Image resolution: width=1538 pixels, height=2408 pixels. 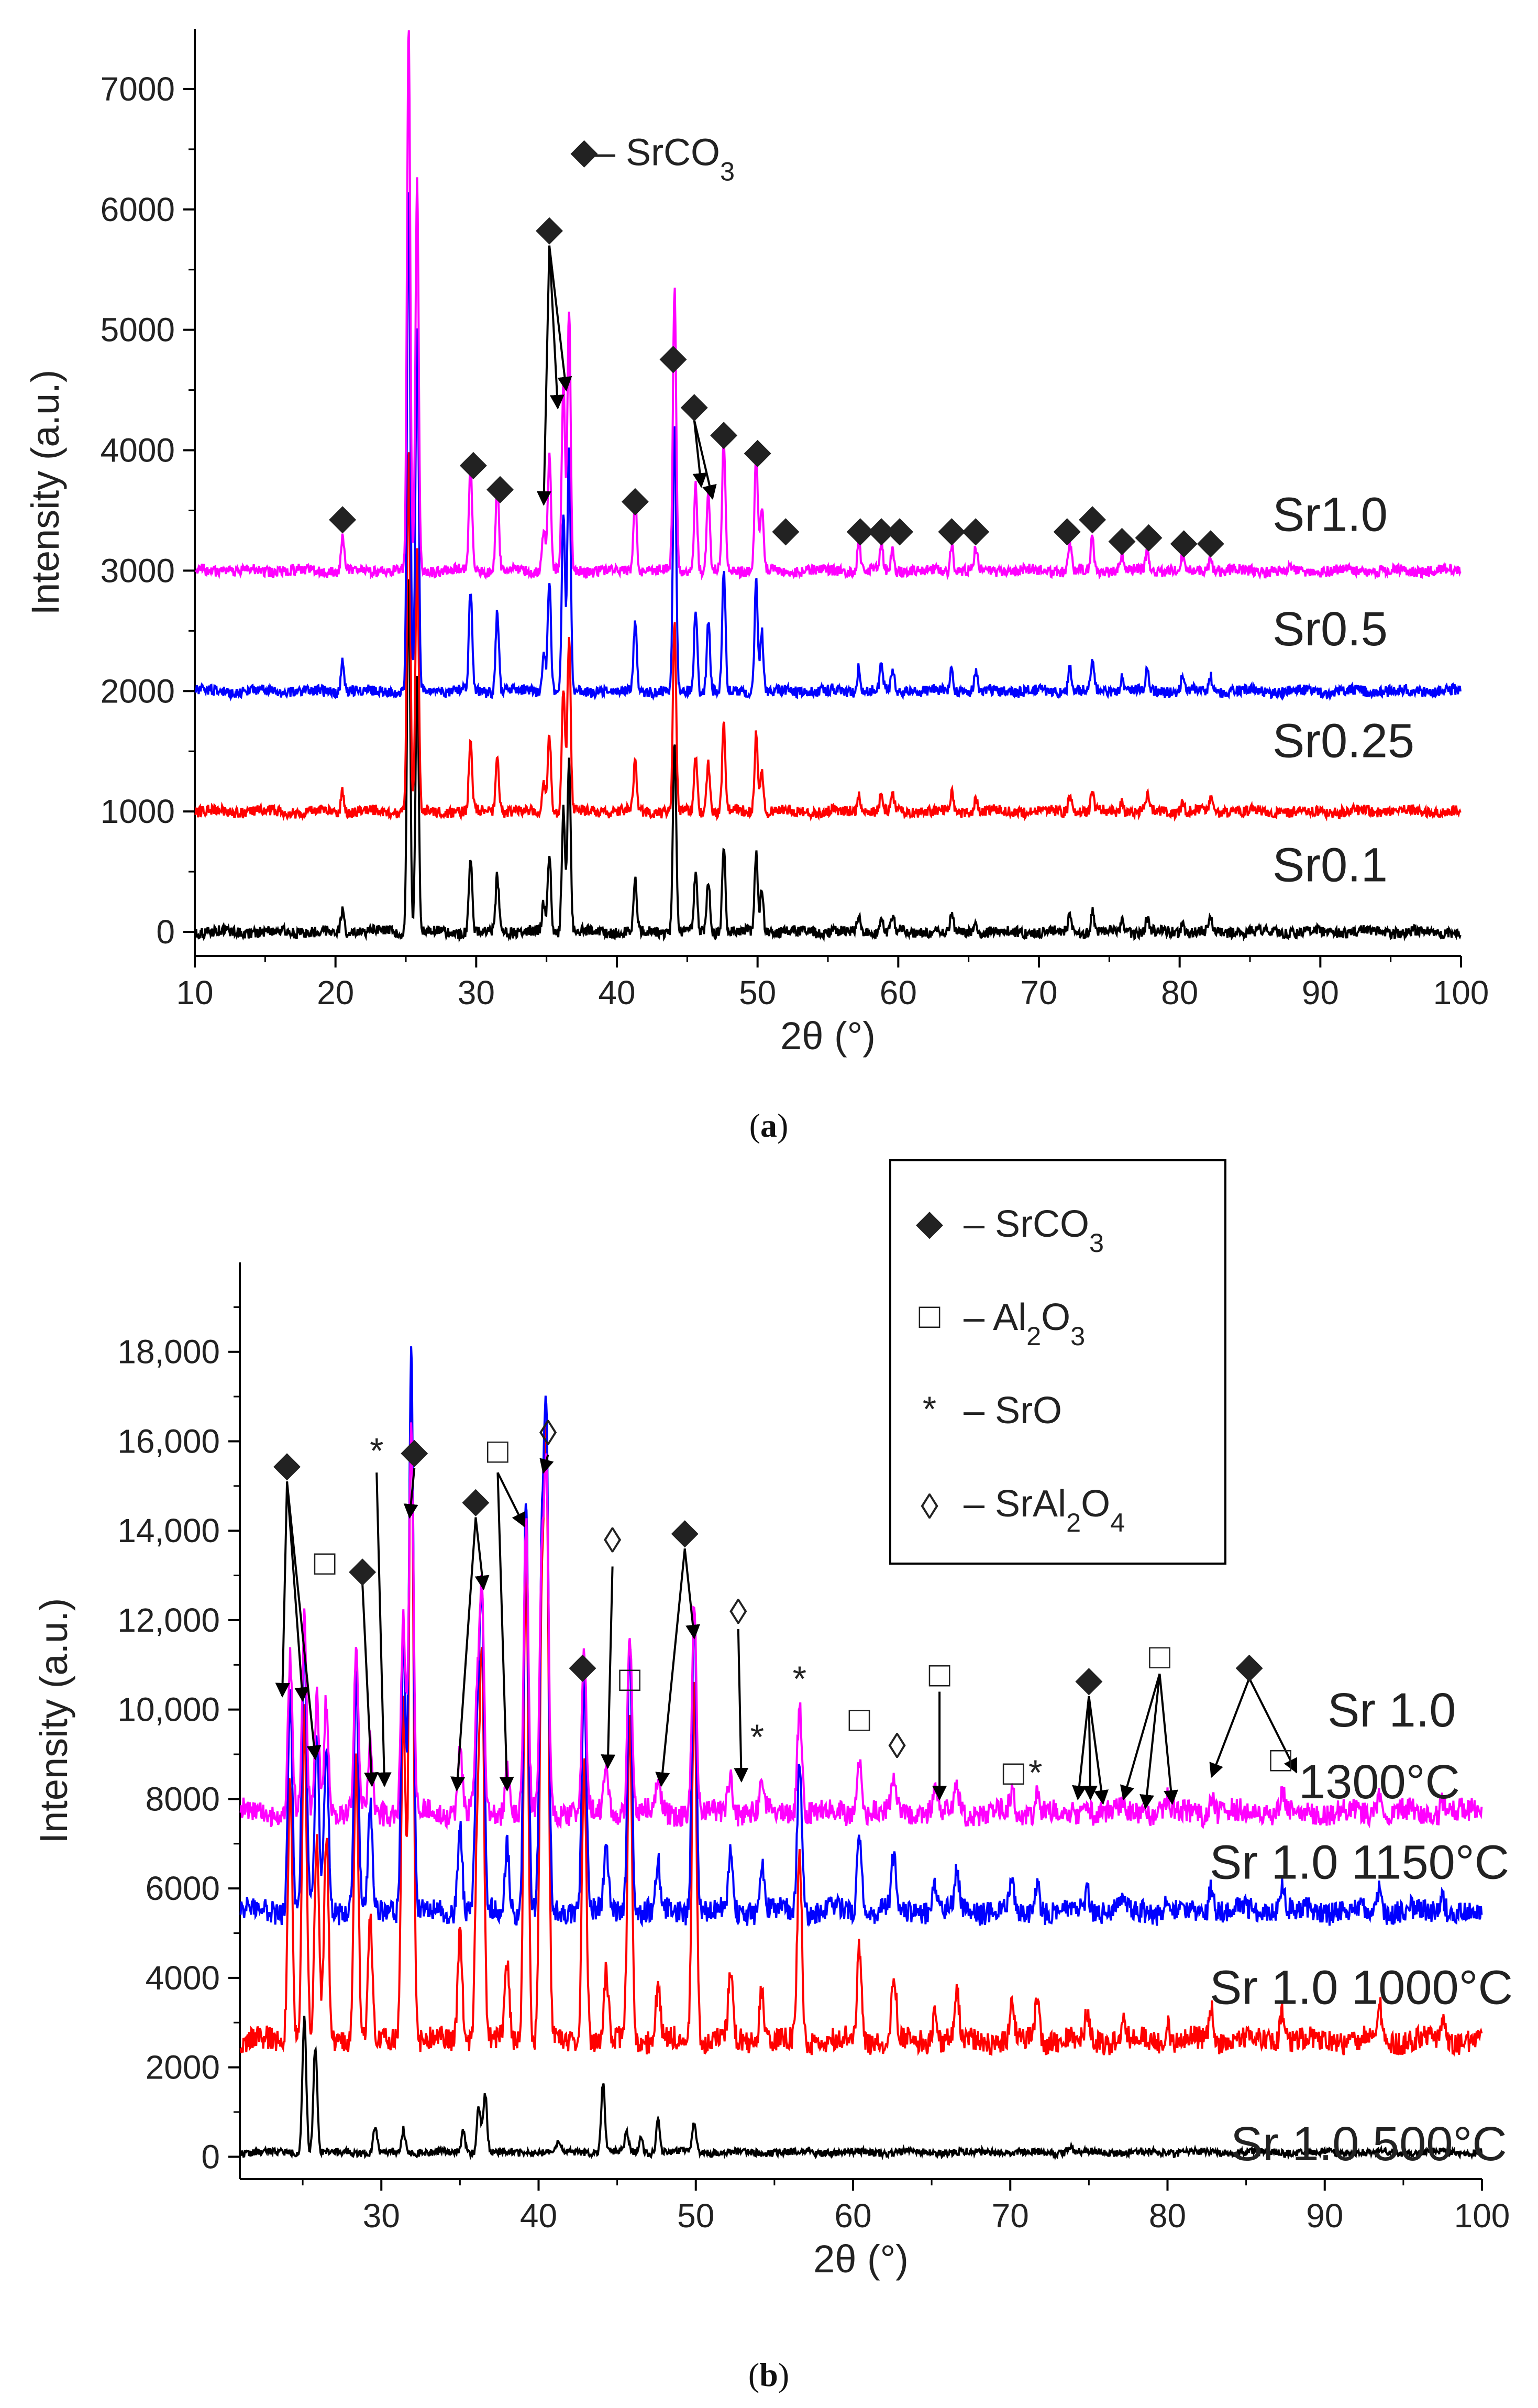 What do you see at coordinates (183, 1799) in the screenshot?
I see `y-tick-label: 8000` at bounding box center [183, 1799].